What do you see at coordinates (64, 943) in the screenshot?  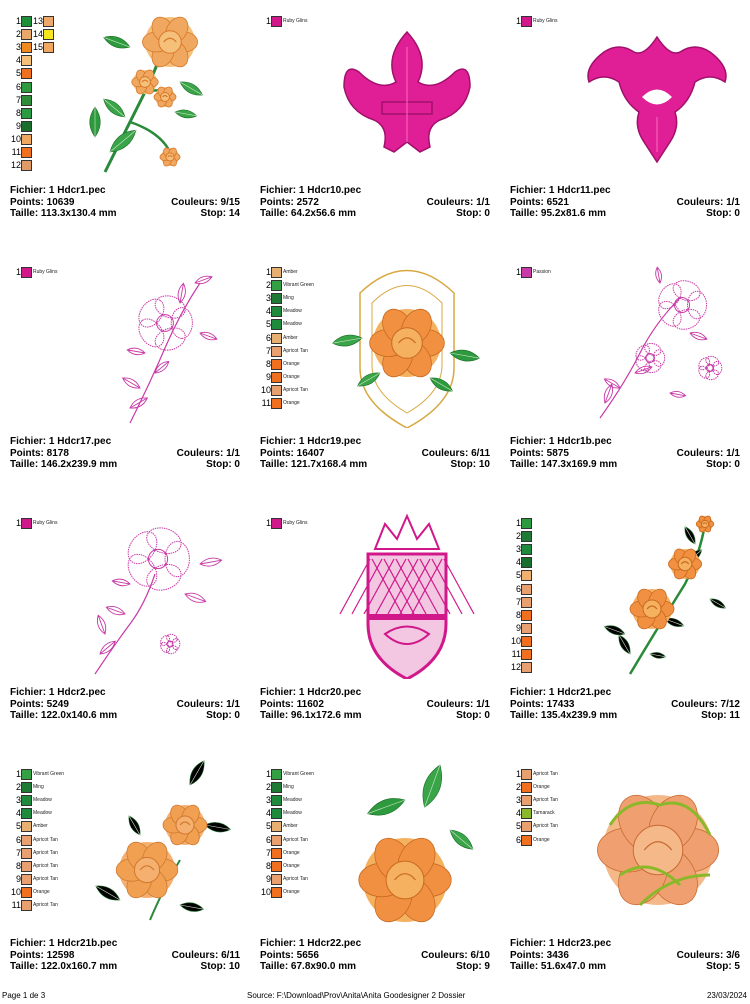 I see `file-name: Fichier: 1 Hdcr21b.pec` at bounding box center [64, 943].